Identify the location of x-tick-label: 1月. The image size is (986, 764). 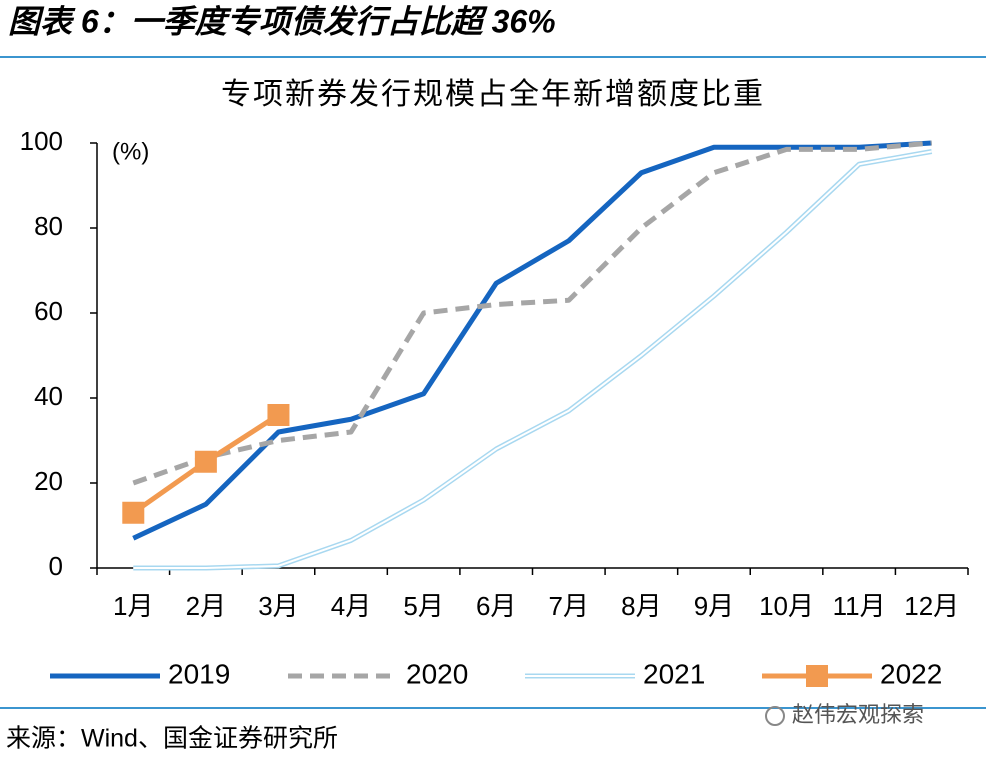
(133, 606).